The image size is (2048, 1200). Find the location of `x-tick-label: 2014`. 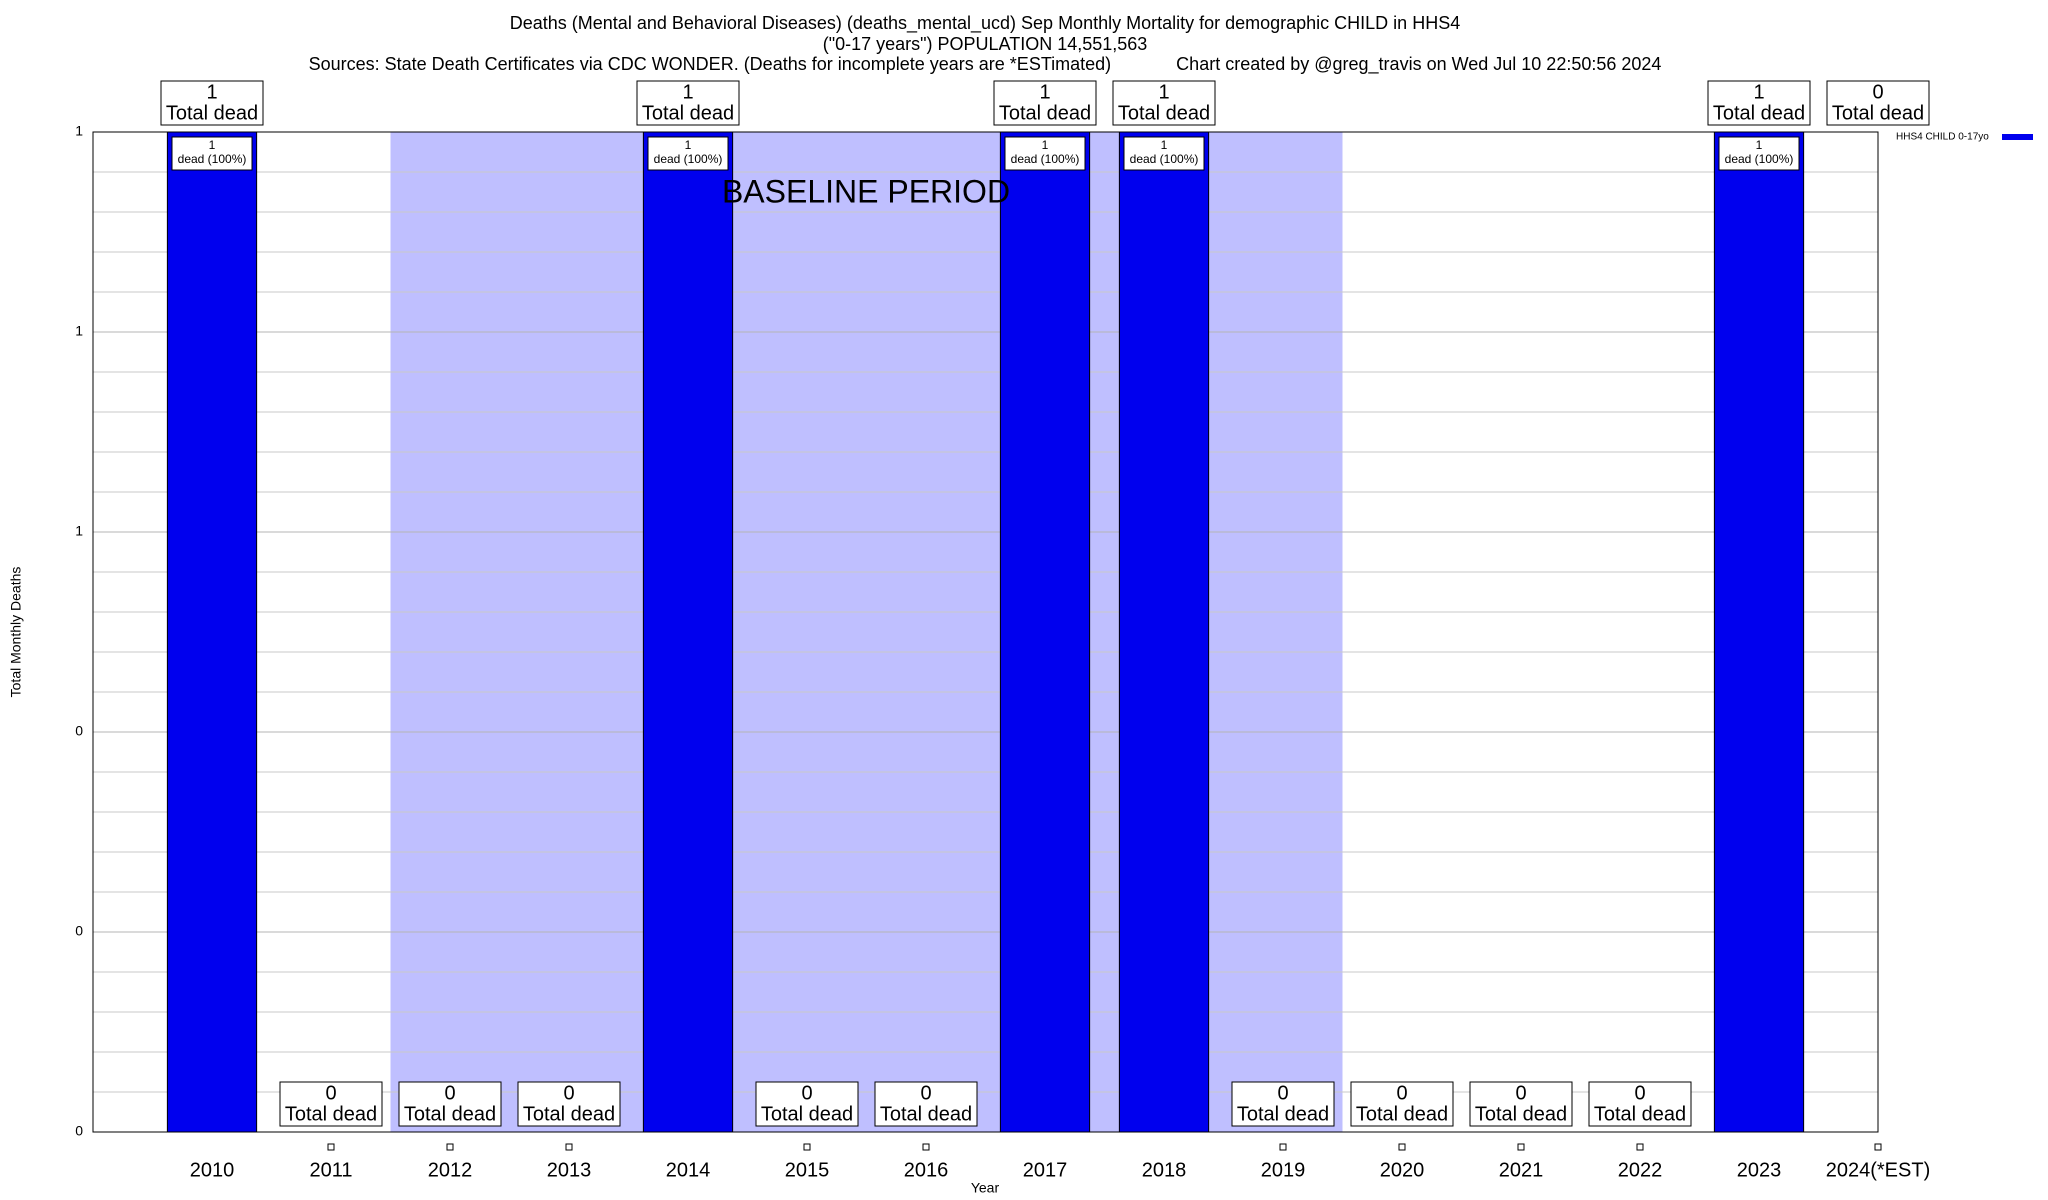

x-tick-label: 2014 is located at coordinates (688, 1170).